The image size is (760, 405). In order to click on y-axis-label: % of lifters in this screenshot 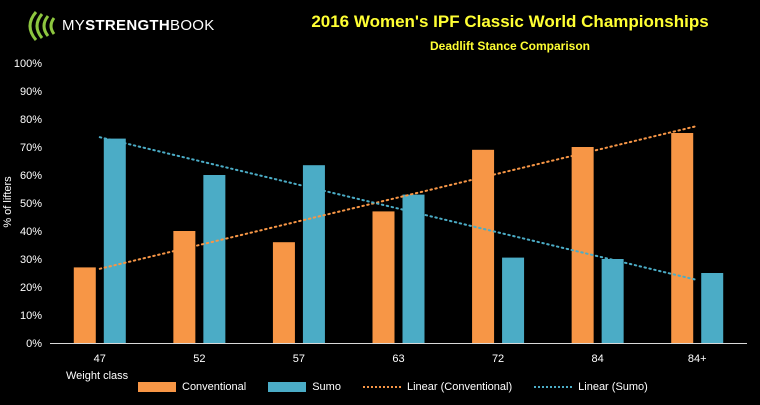, I will do `click(8, 202)`.